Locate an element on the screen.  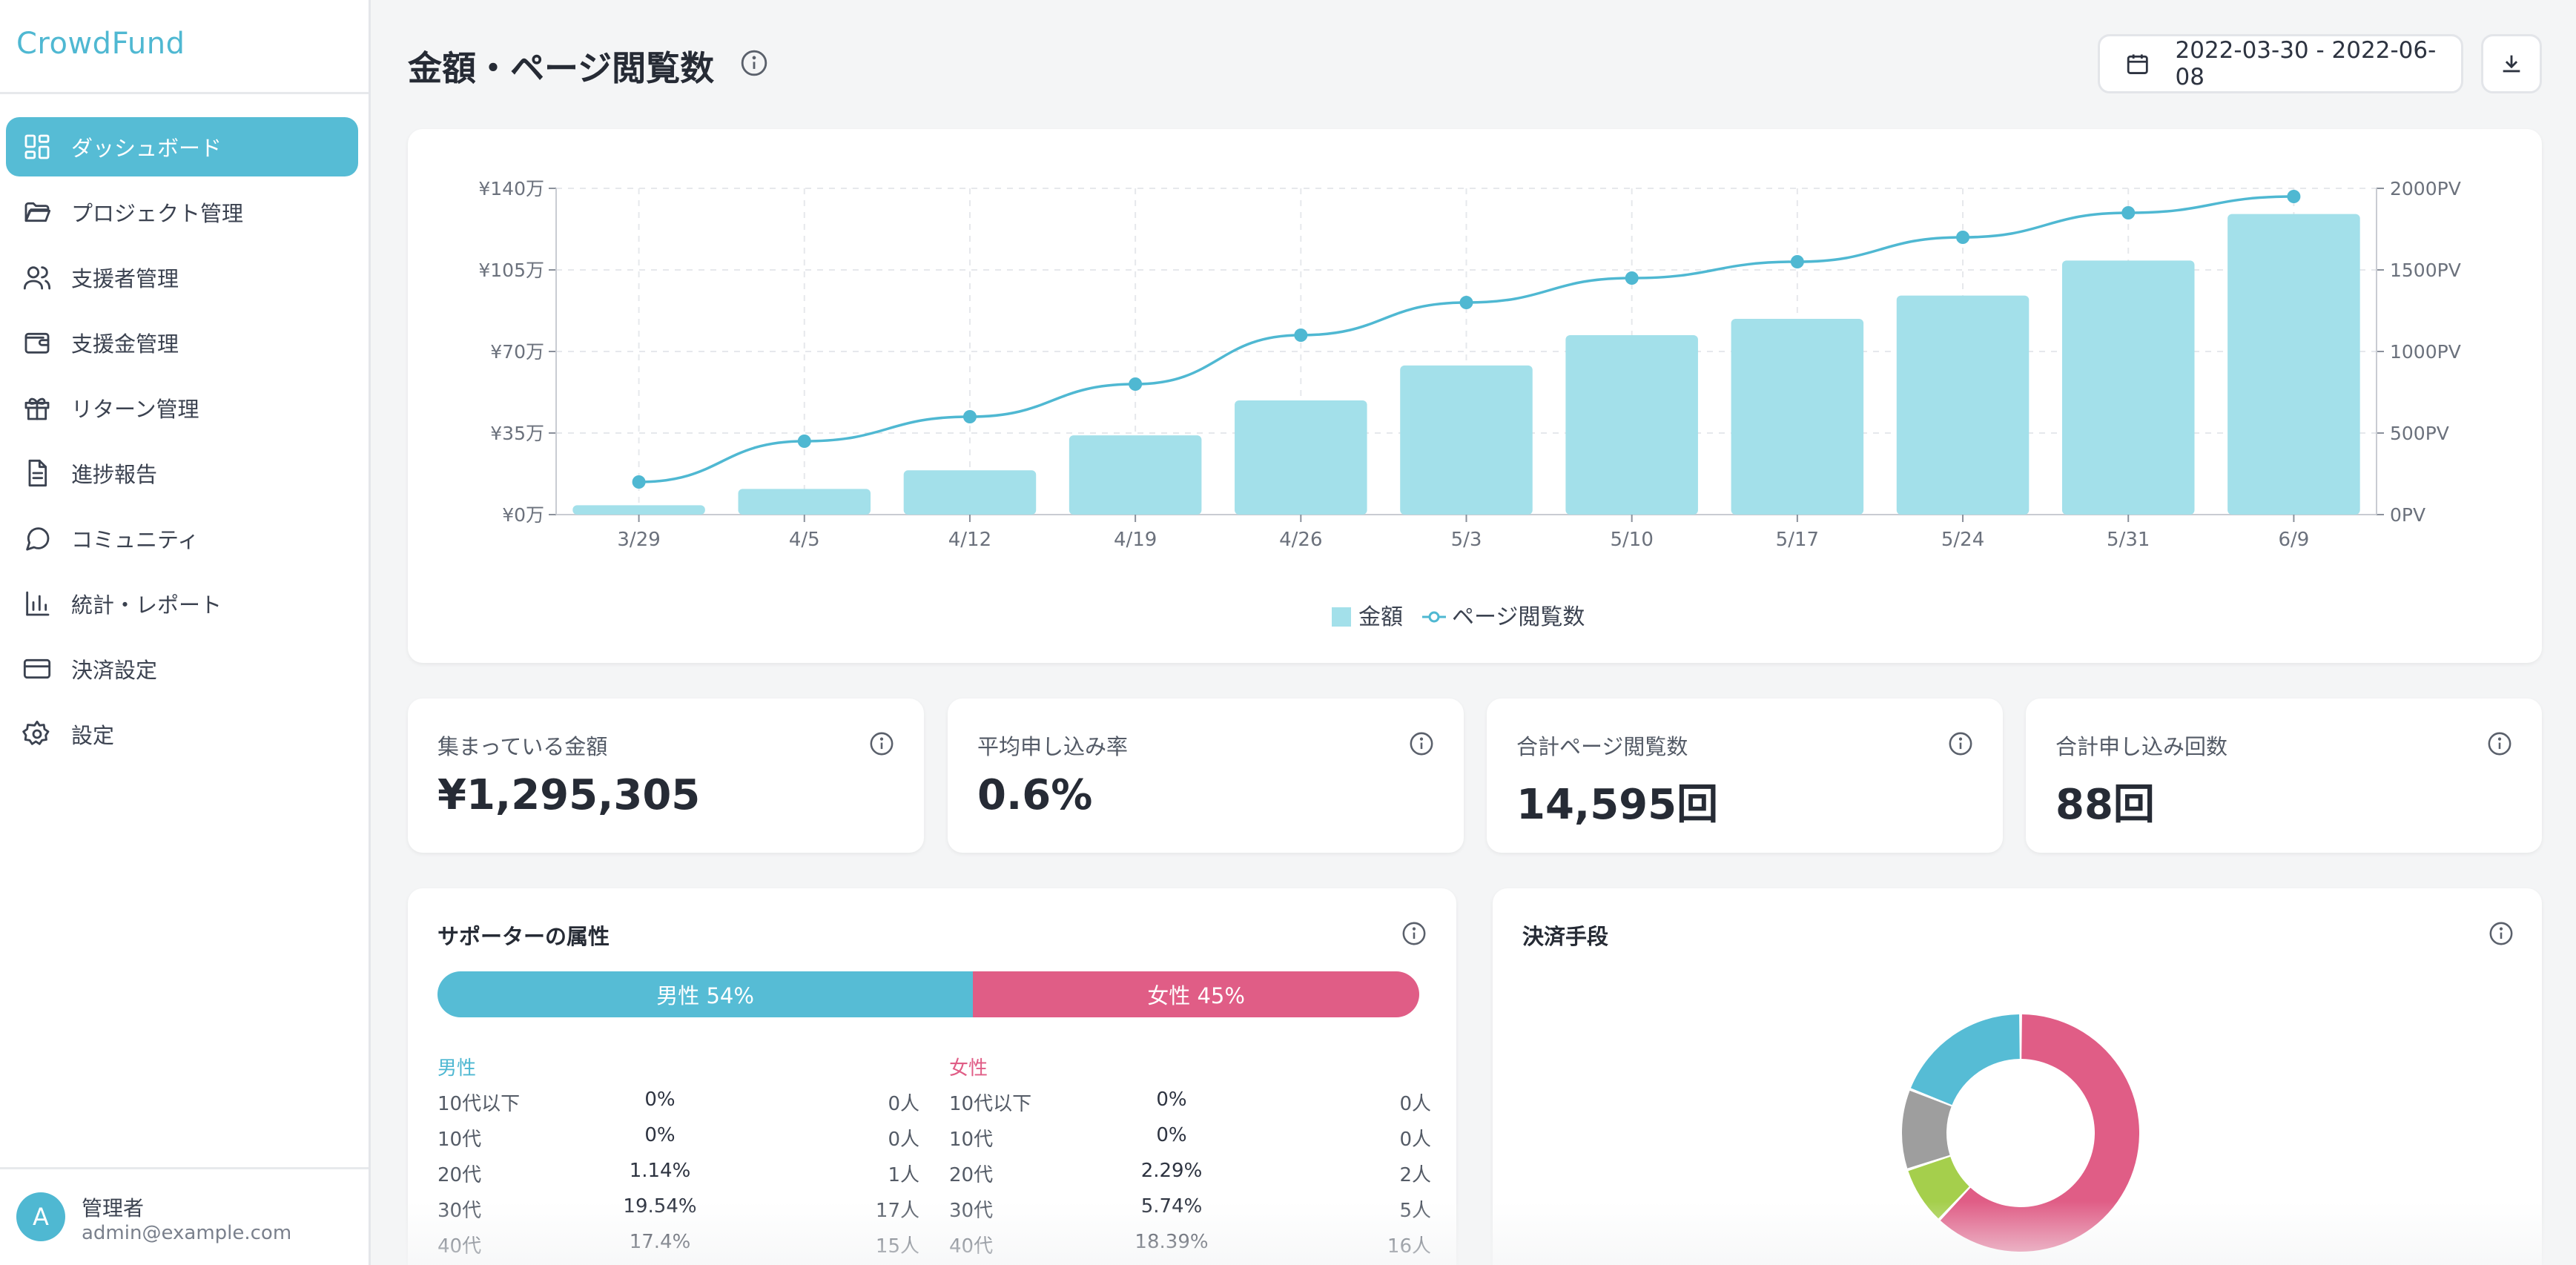
sidebar-item-9: 設定 is located at coordinates (182, 734).